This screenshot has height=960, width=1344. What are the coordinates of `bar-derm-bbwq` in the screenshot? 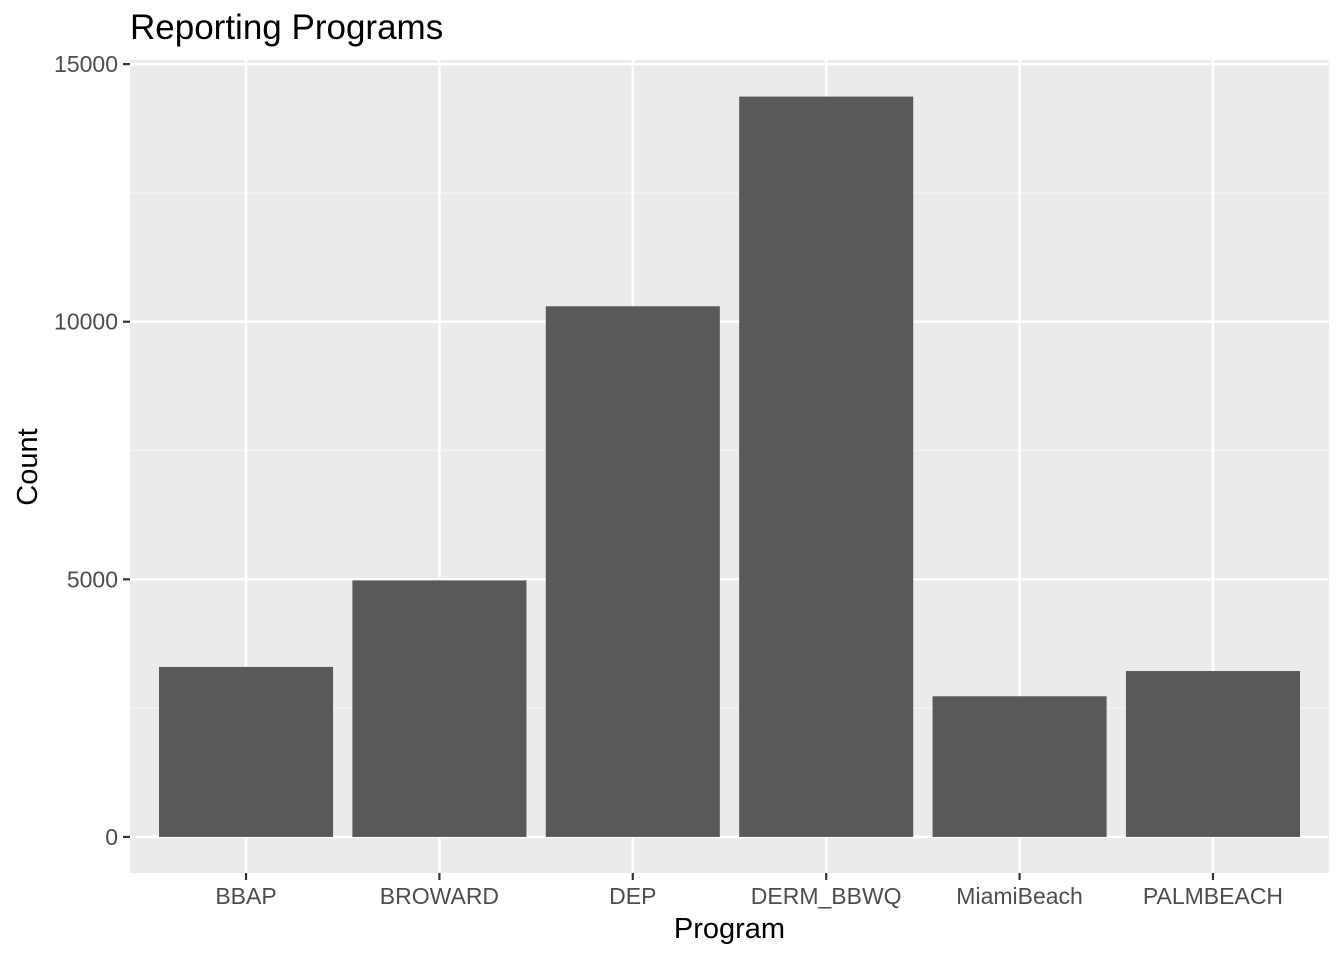 It's located at (826, 466).